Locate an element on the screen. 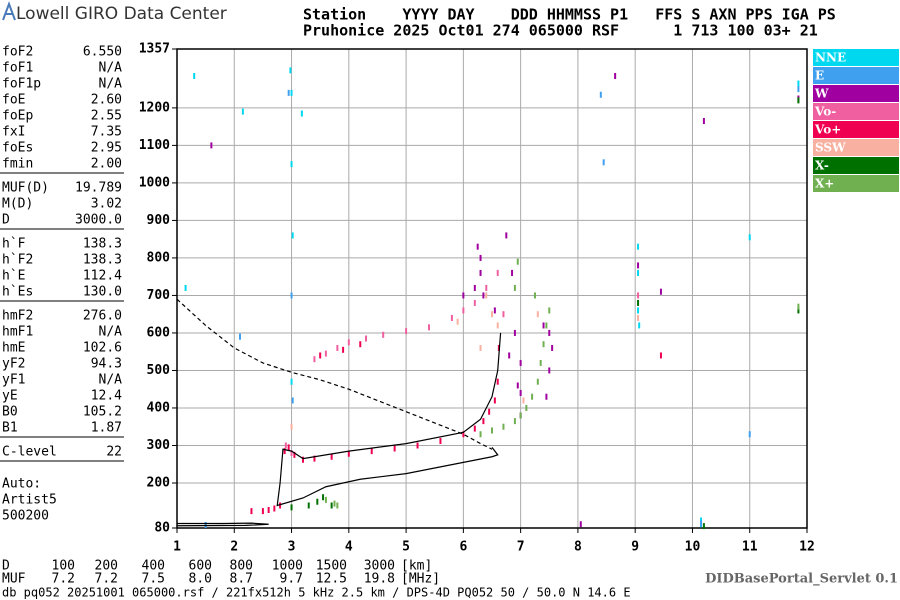 This screenshot has height=600, width=900. x-tick-label: 6 is located at coordinates (463, 547).